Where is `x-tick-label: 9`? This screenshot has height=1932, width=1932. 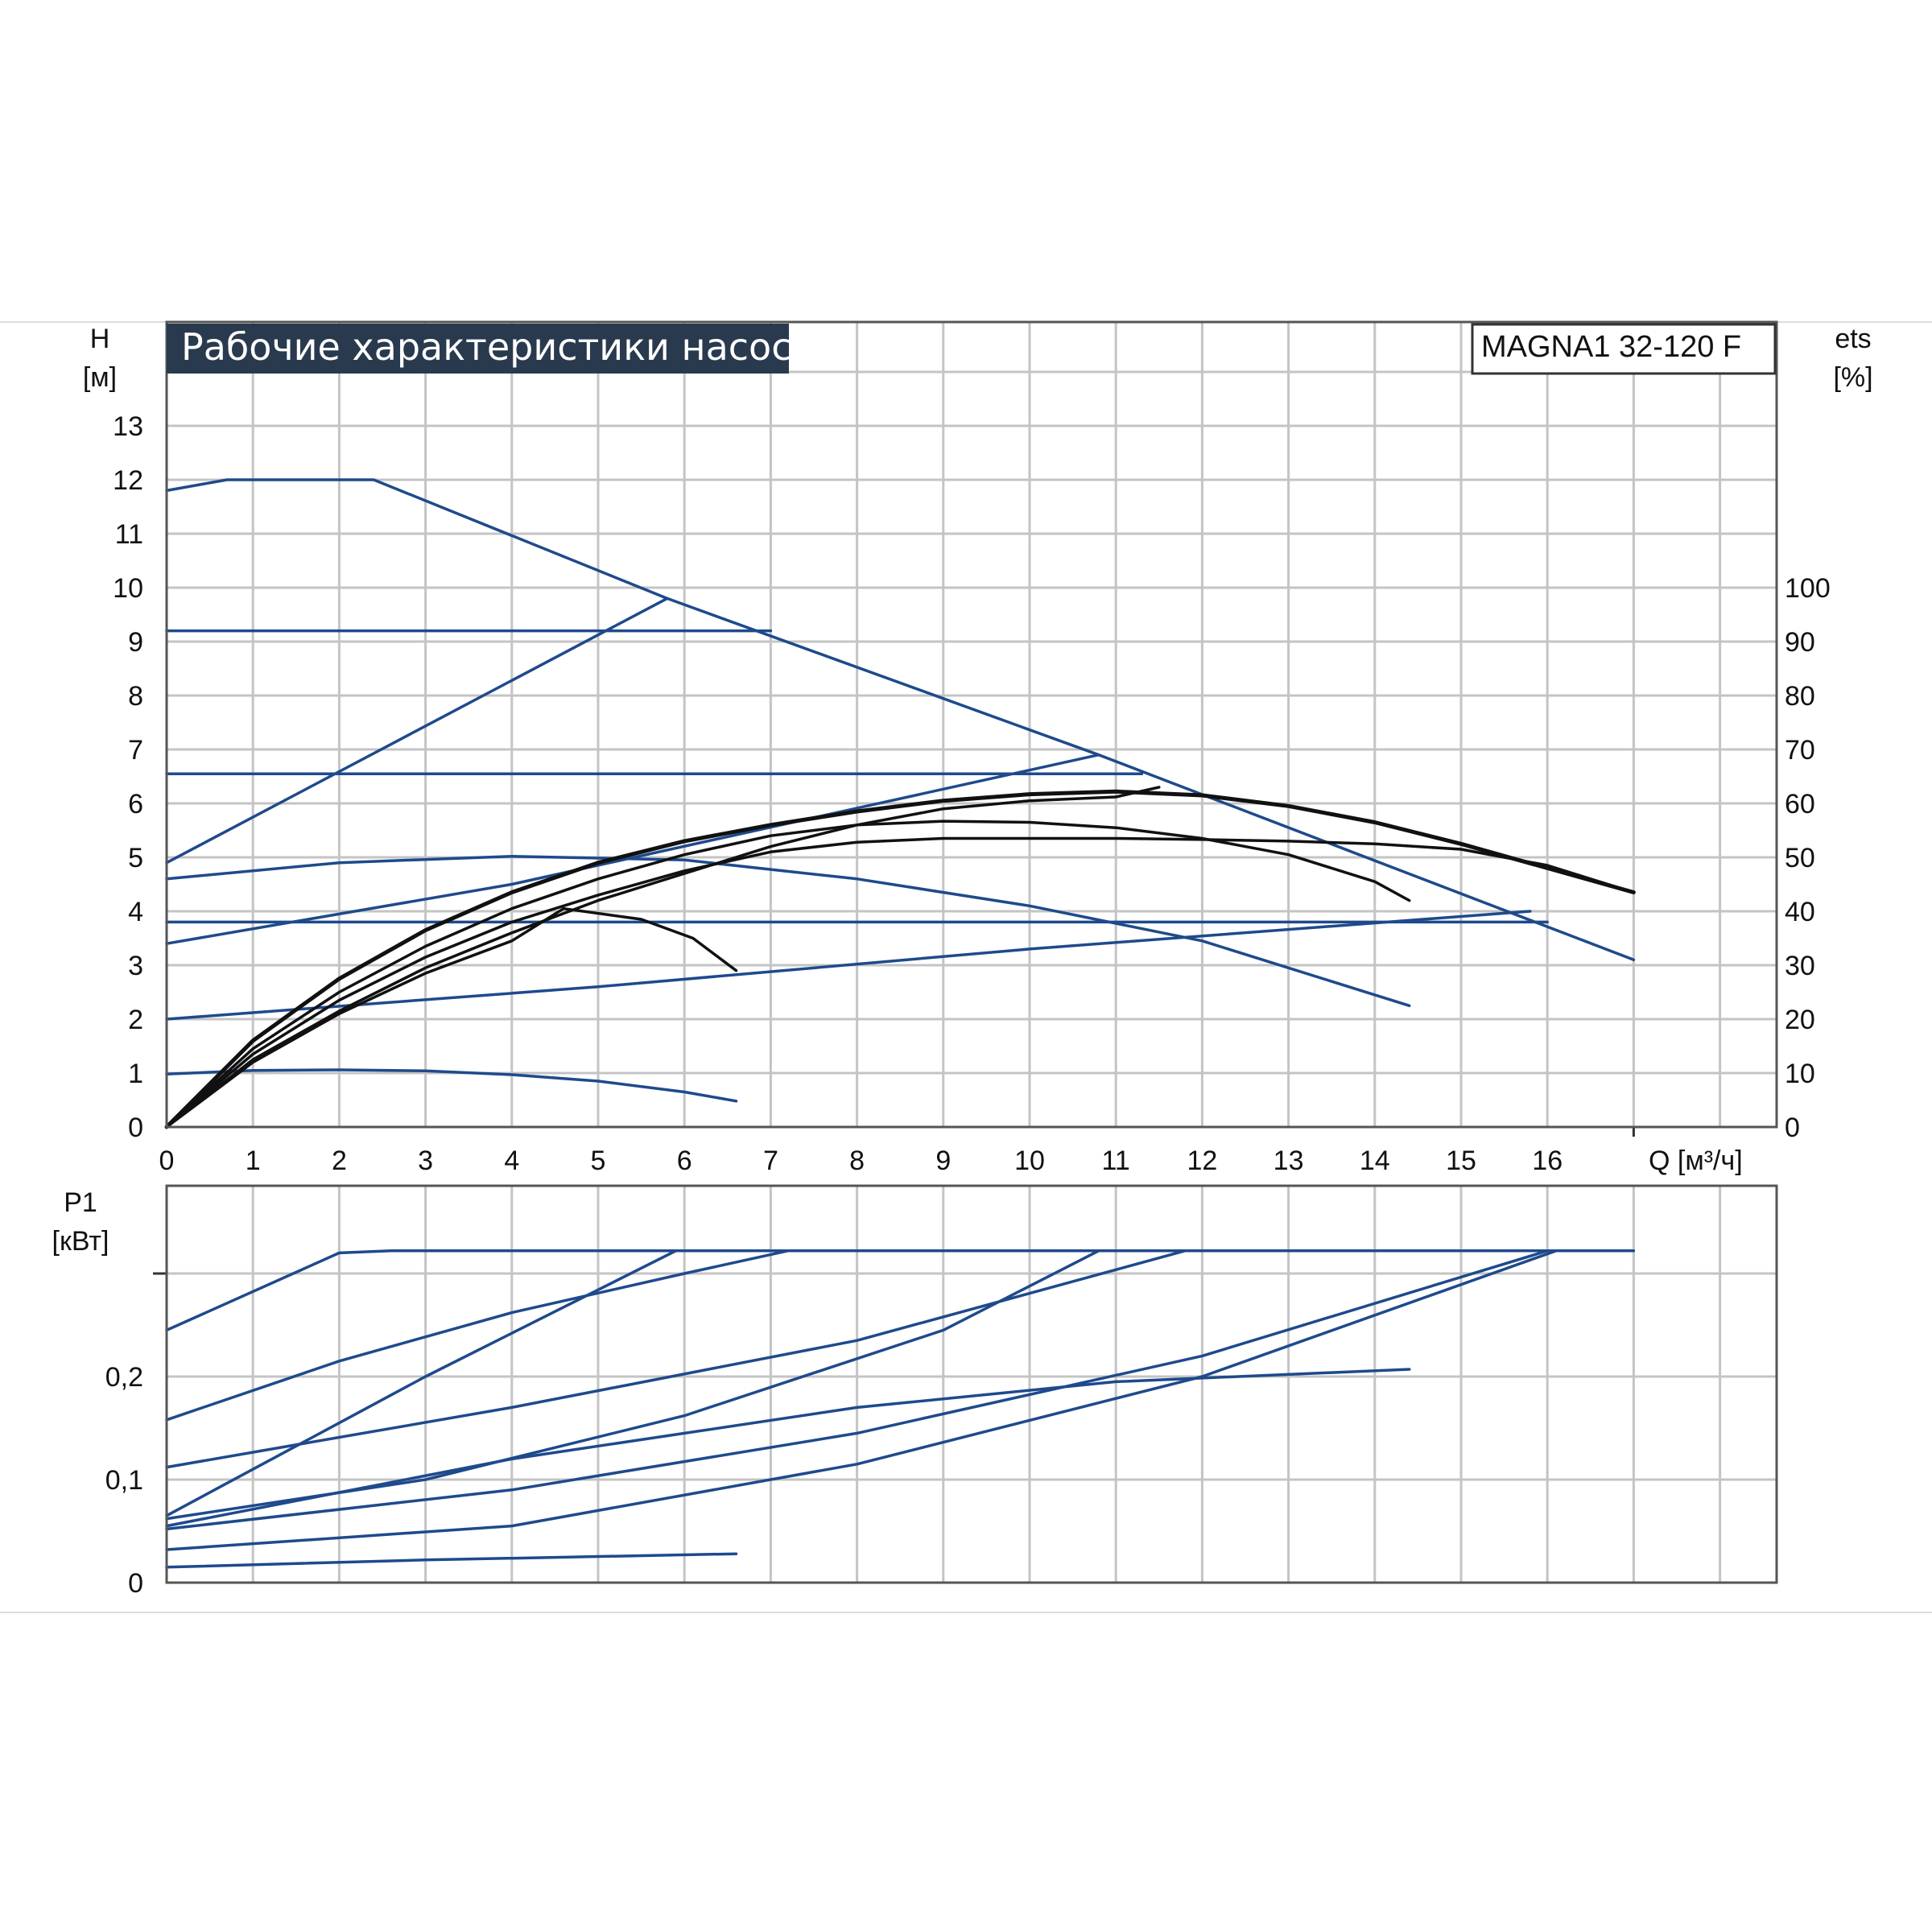
x-tick-label: 9 is located at coordinates (943, 1161).